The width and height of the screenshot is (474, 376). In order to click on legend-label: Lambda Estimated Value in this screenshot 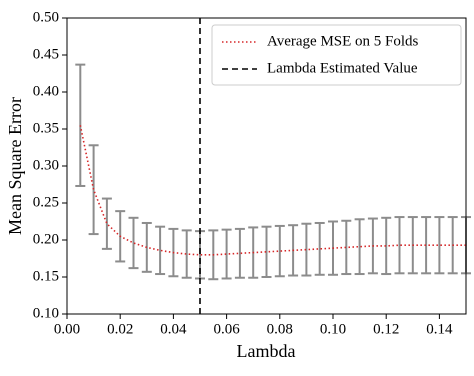, I will do `click(342, 68)`.